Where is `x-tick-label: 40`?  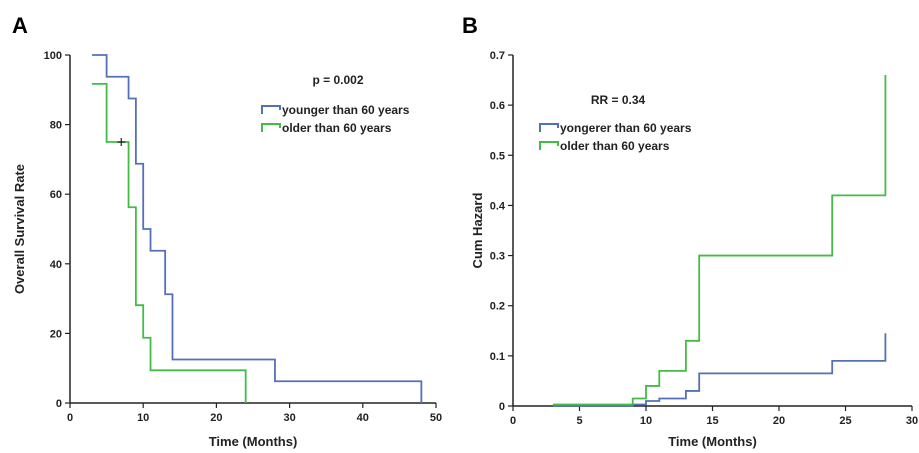
x-tick-label: 40 is located at coordinates (363, 418).